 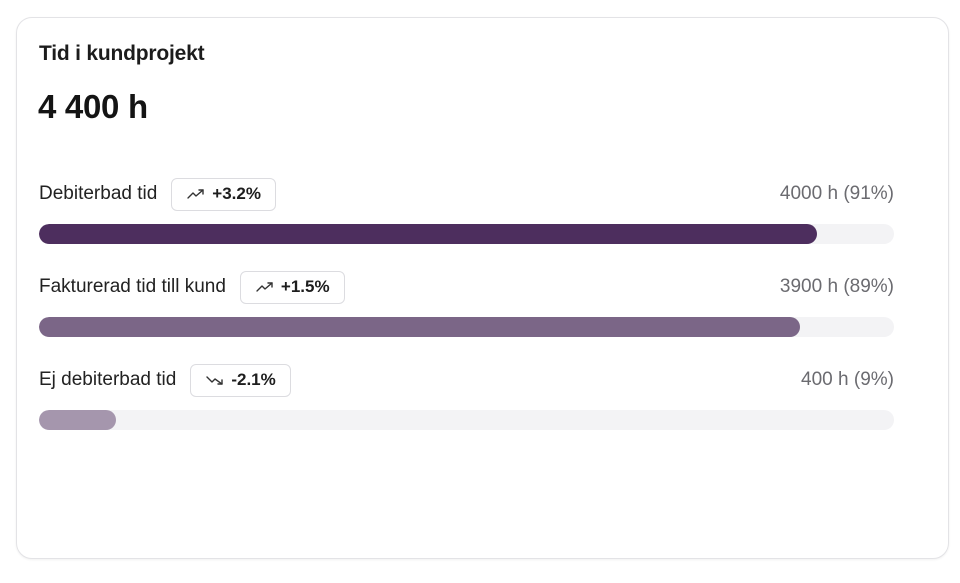 What do you see at coordinates (466, 397) in the screenshot?
I see `metric-non-billable: Ej debiterbad tid -2.1% 400 h (9%)` at bounding box center [466, 397].